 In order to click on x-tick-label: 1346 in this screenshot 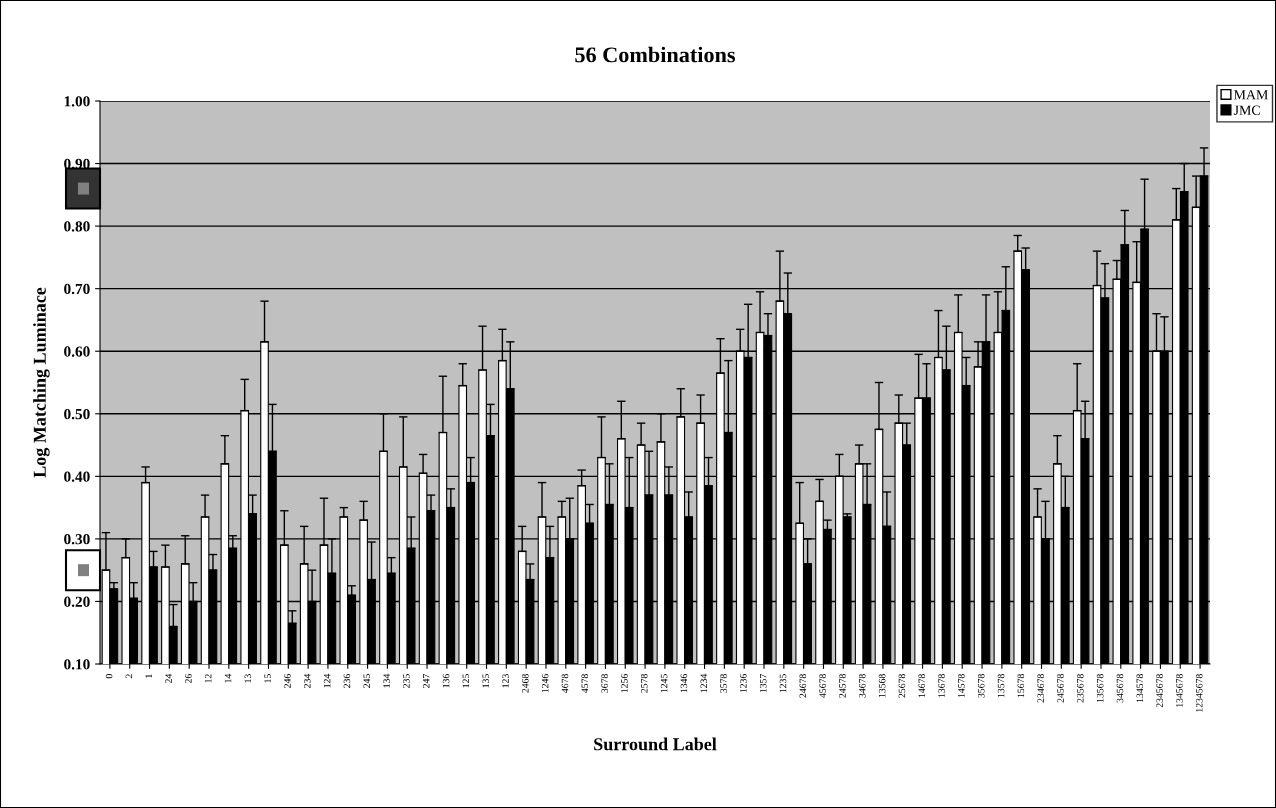, I will do `click(684, 683)`.